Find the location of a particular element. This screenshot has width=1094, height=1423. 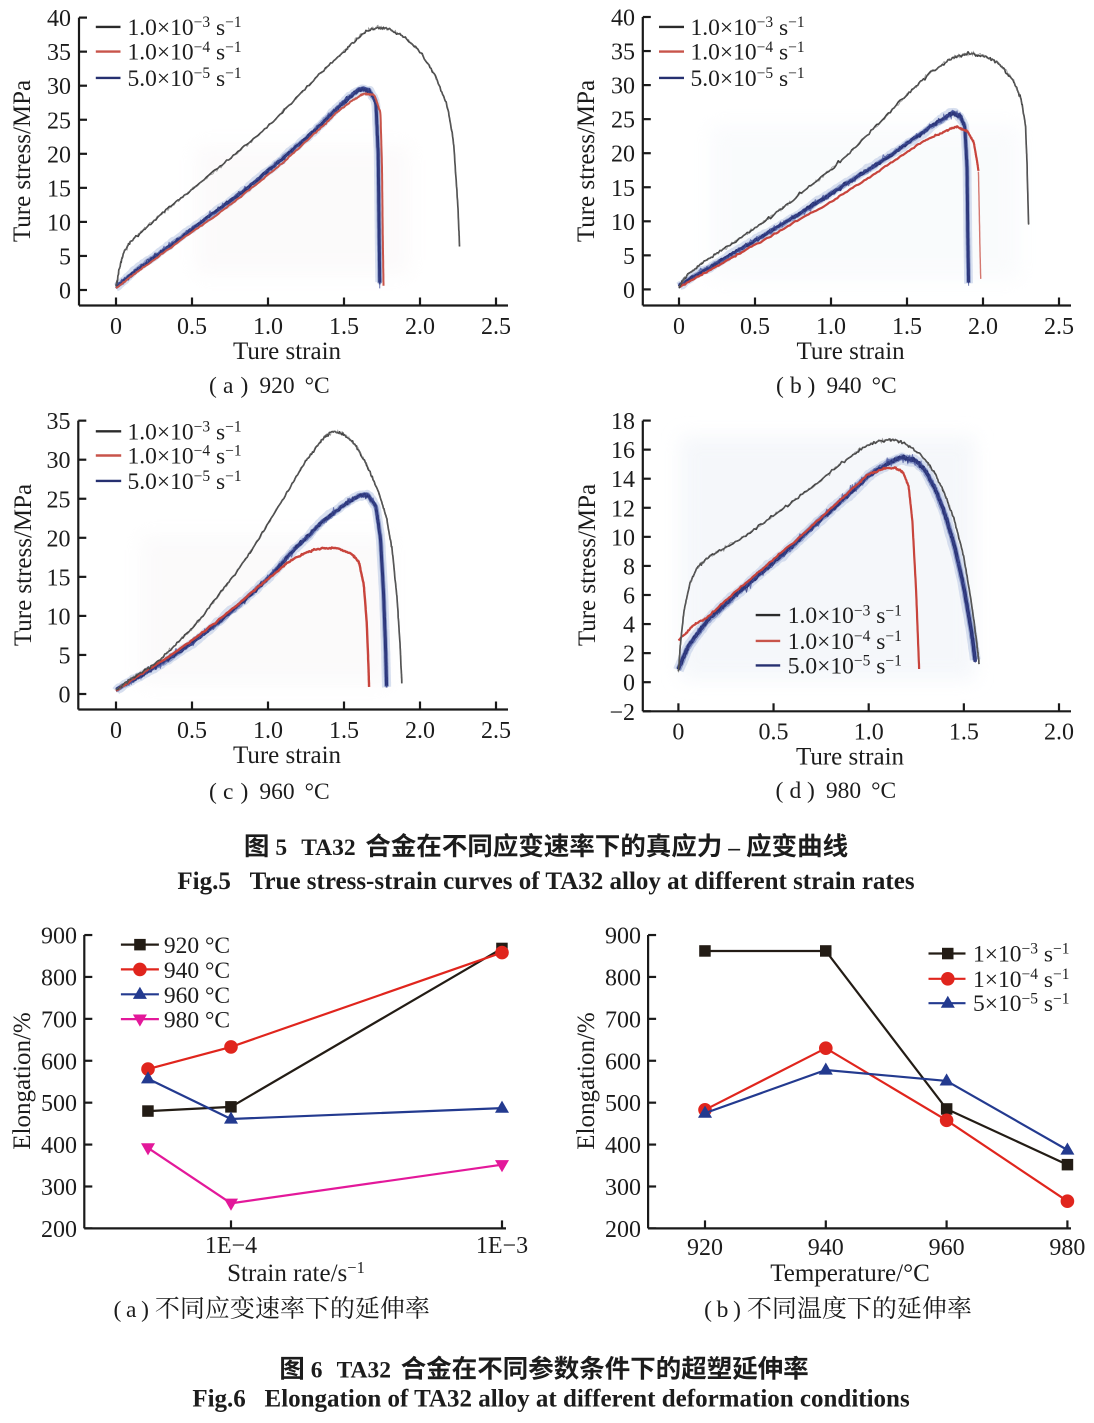

svg-text: 5 is located at coordinates (629, 257).